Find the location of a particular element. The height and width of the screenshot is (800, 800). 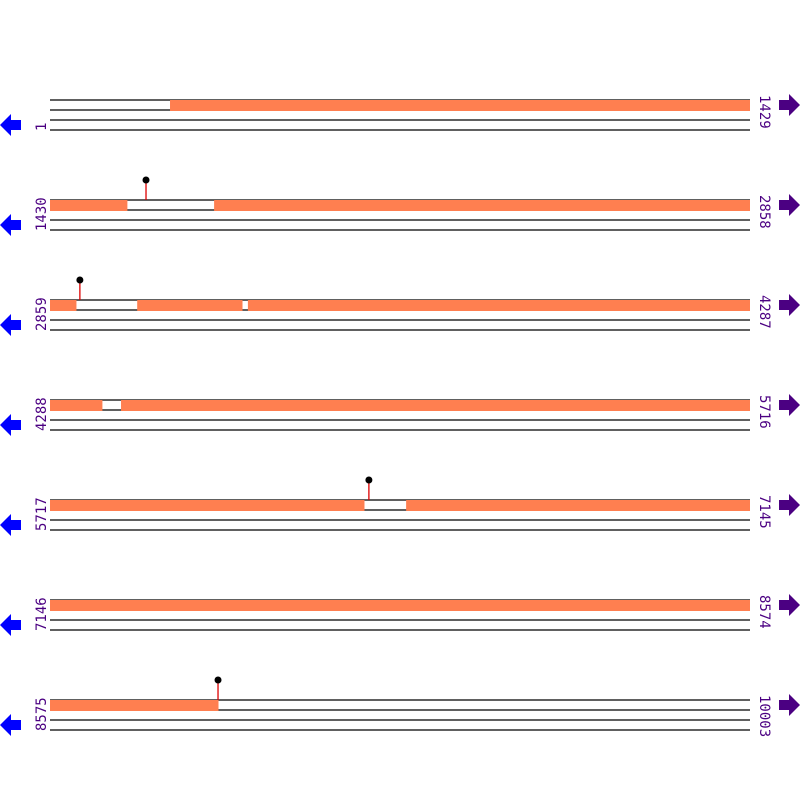

row-end-label: 10003 is located at coordinates (764, 716).